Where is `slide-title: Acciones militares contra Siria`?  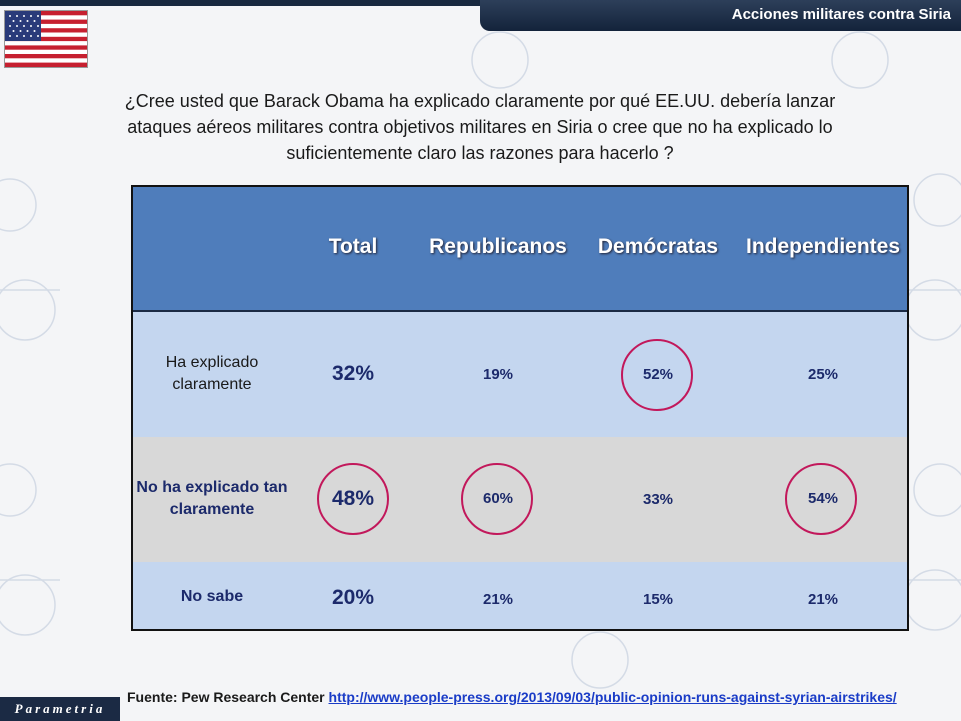
slide-title: Acciones militares contra Siria is located at coordinates (841, 14).